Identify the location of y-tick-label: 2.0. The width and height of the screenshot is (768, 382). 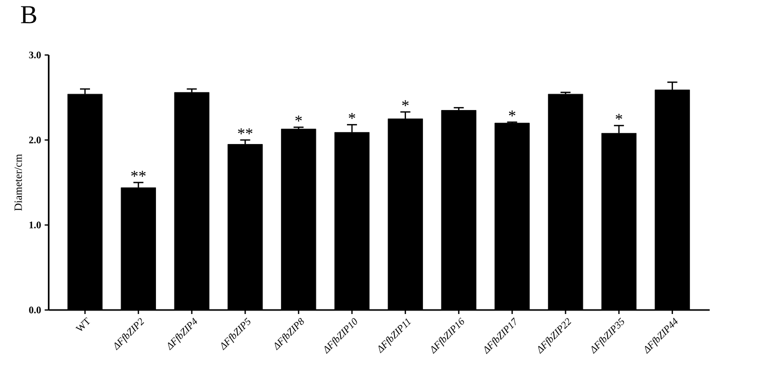
(35, 140).